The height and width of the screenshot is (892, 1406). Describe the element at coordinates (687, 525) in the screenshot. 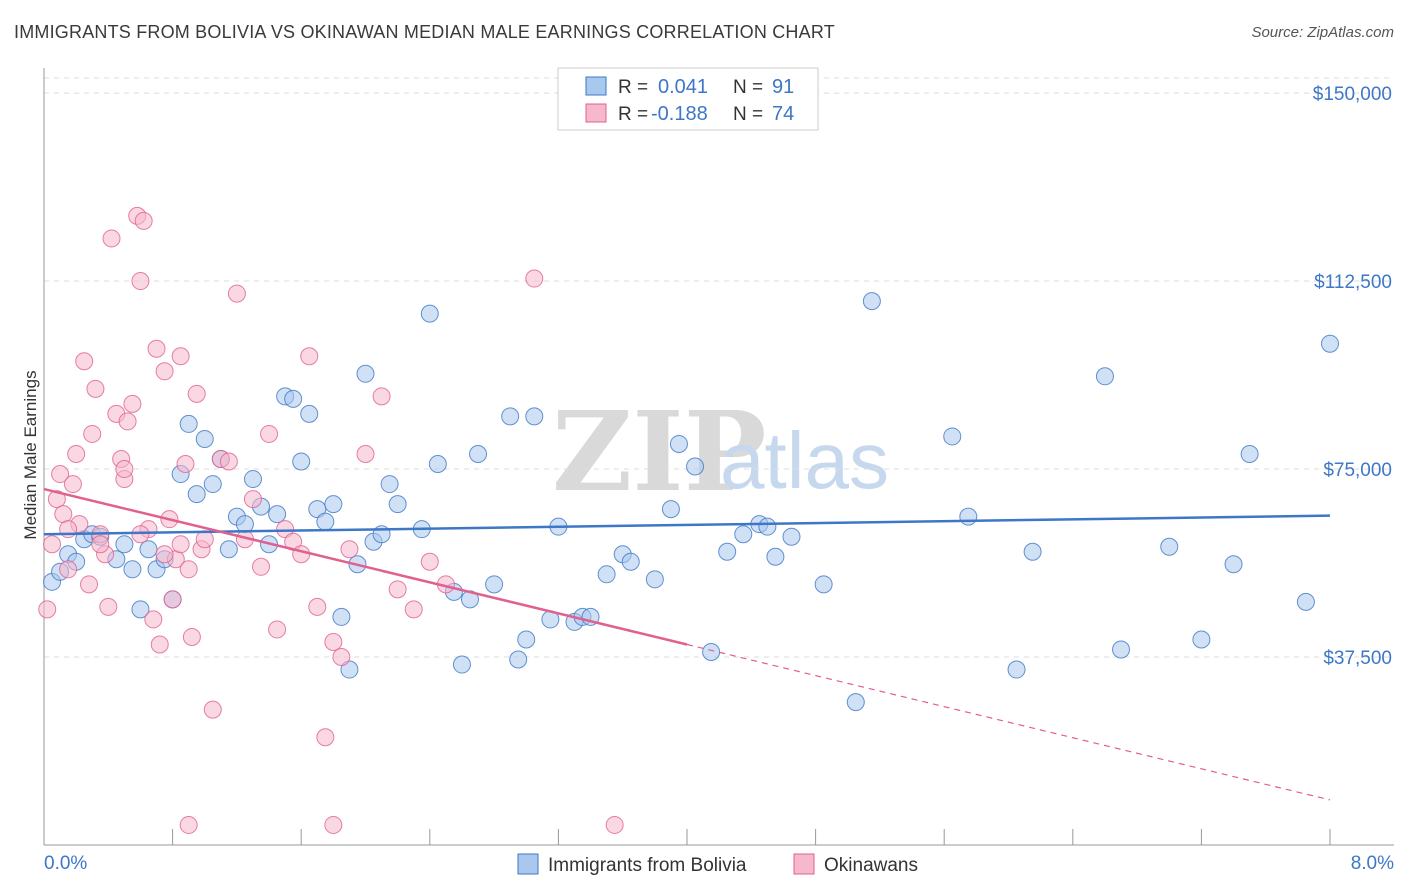

I see `trend-line-bolivia` at that location.